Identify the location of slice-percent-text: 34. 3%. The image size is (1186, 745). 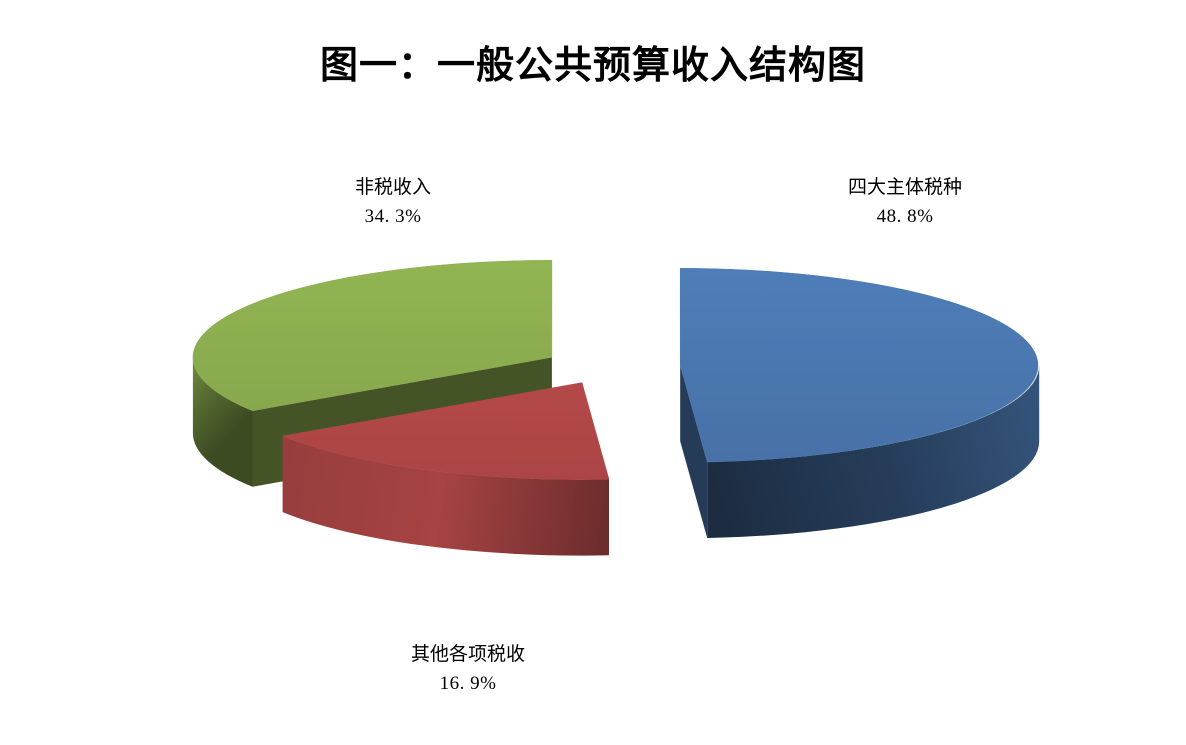
(393, 216).